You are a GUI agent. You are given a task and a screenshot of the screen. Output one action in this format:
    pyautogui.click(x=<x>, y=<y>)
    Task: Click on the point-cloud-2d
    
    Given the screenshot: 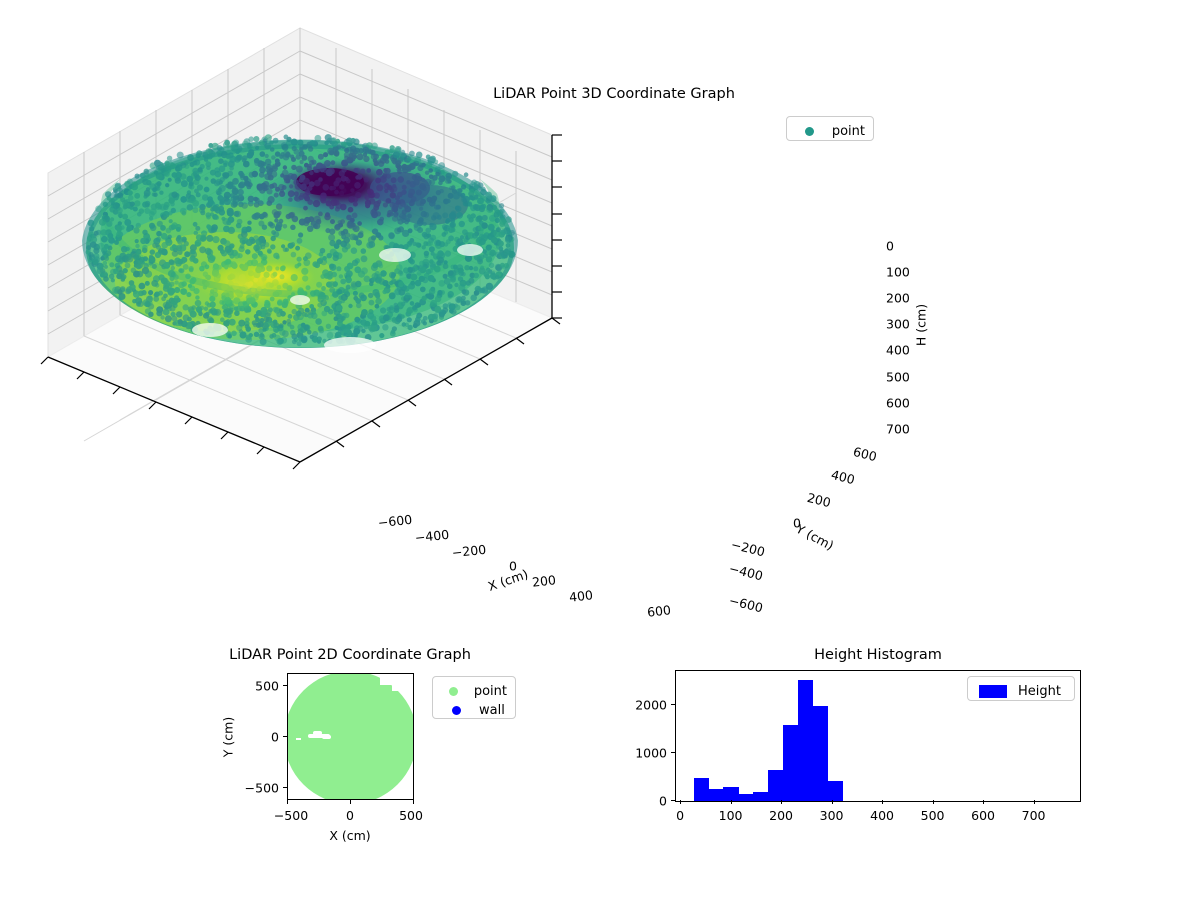 What is the action you would take?
    pyautogui.click(x=350, y=736)
    